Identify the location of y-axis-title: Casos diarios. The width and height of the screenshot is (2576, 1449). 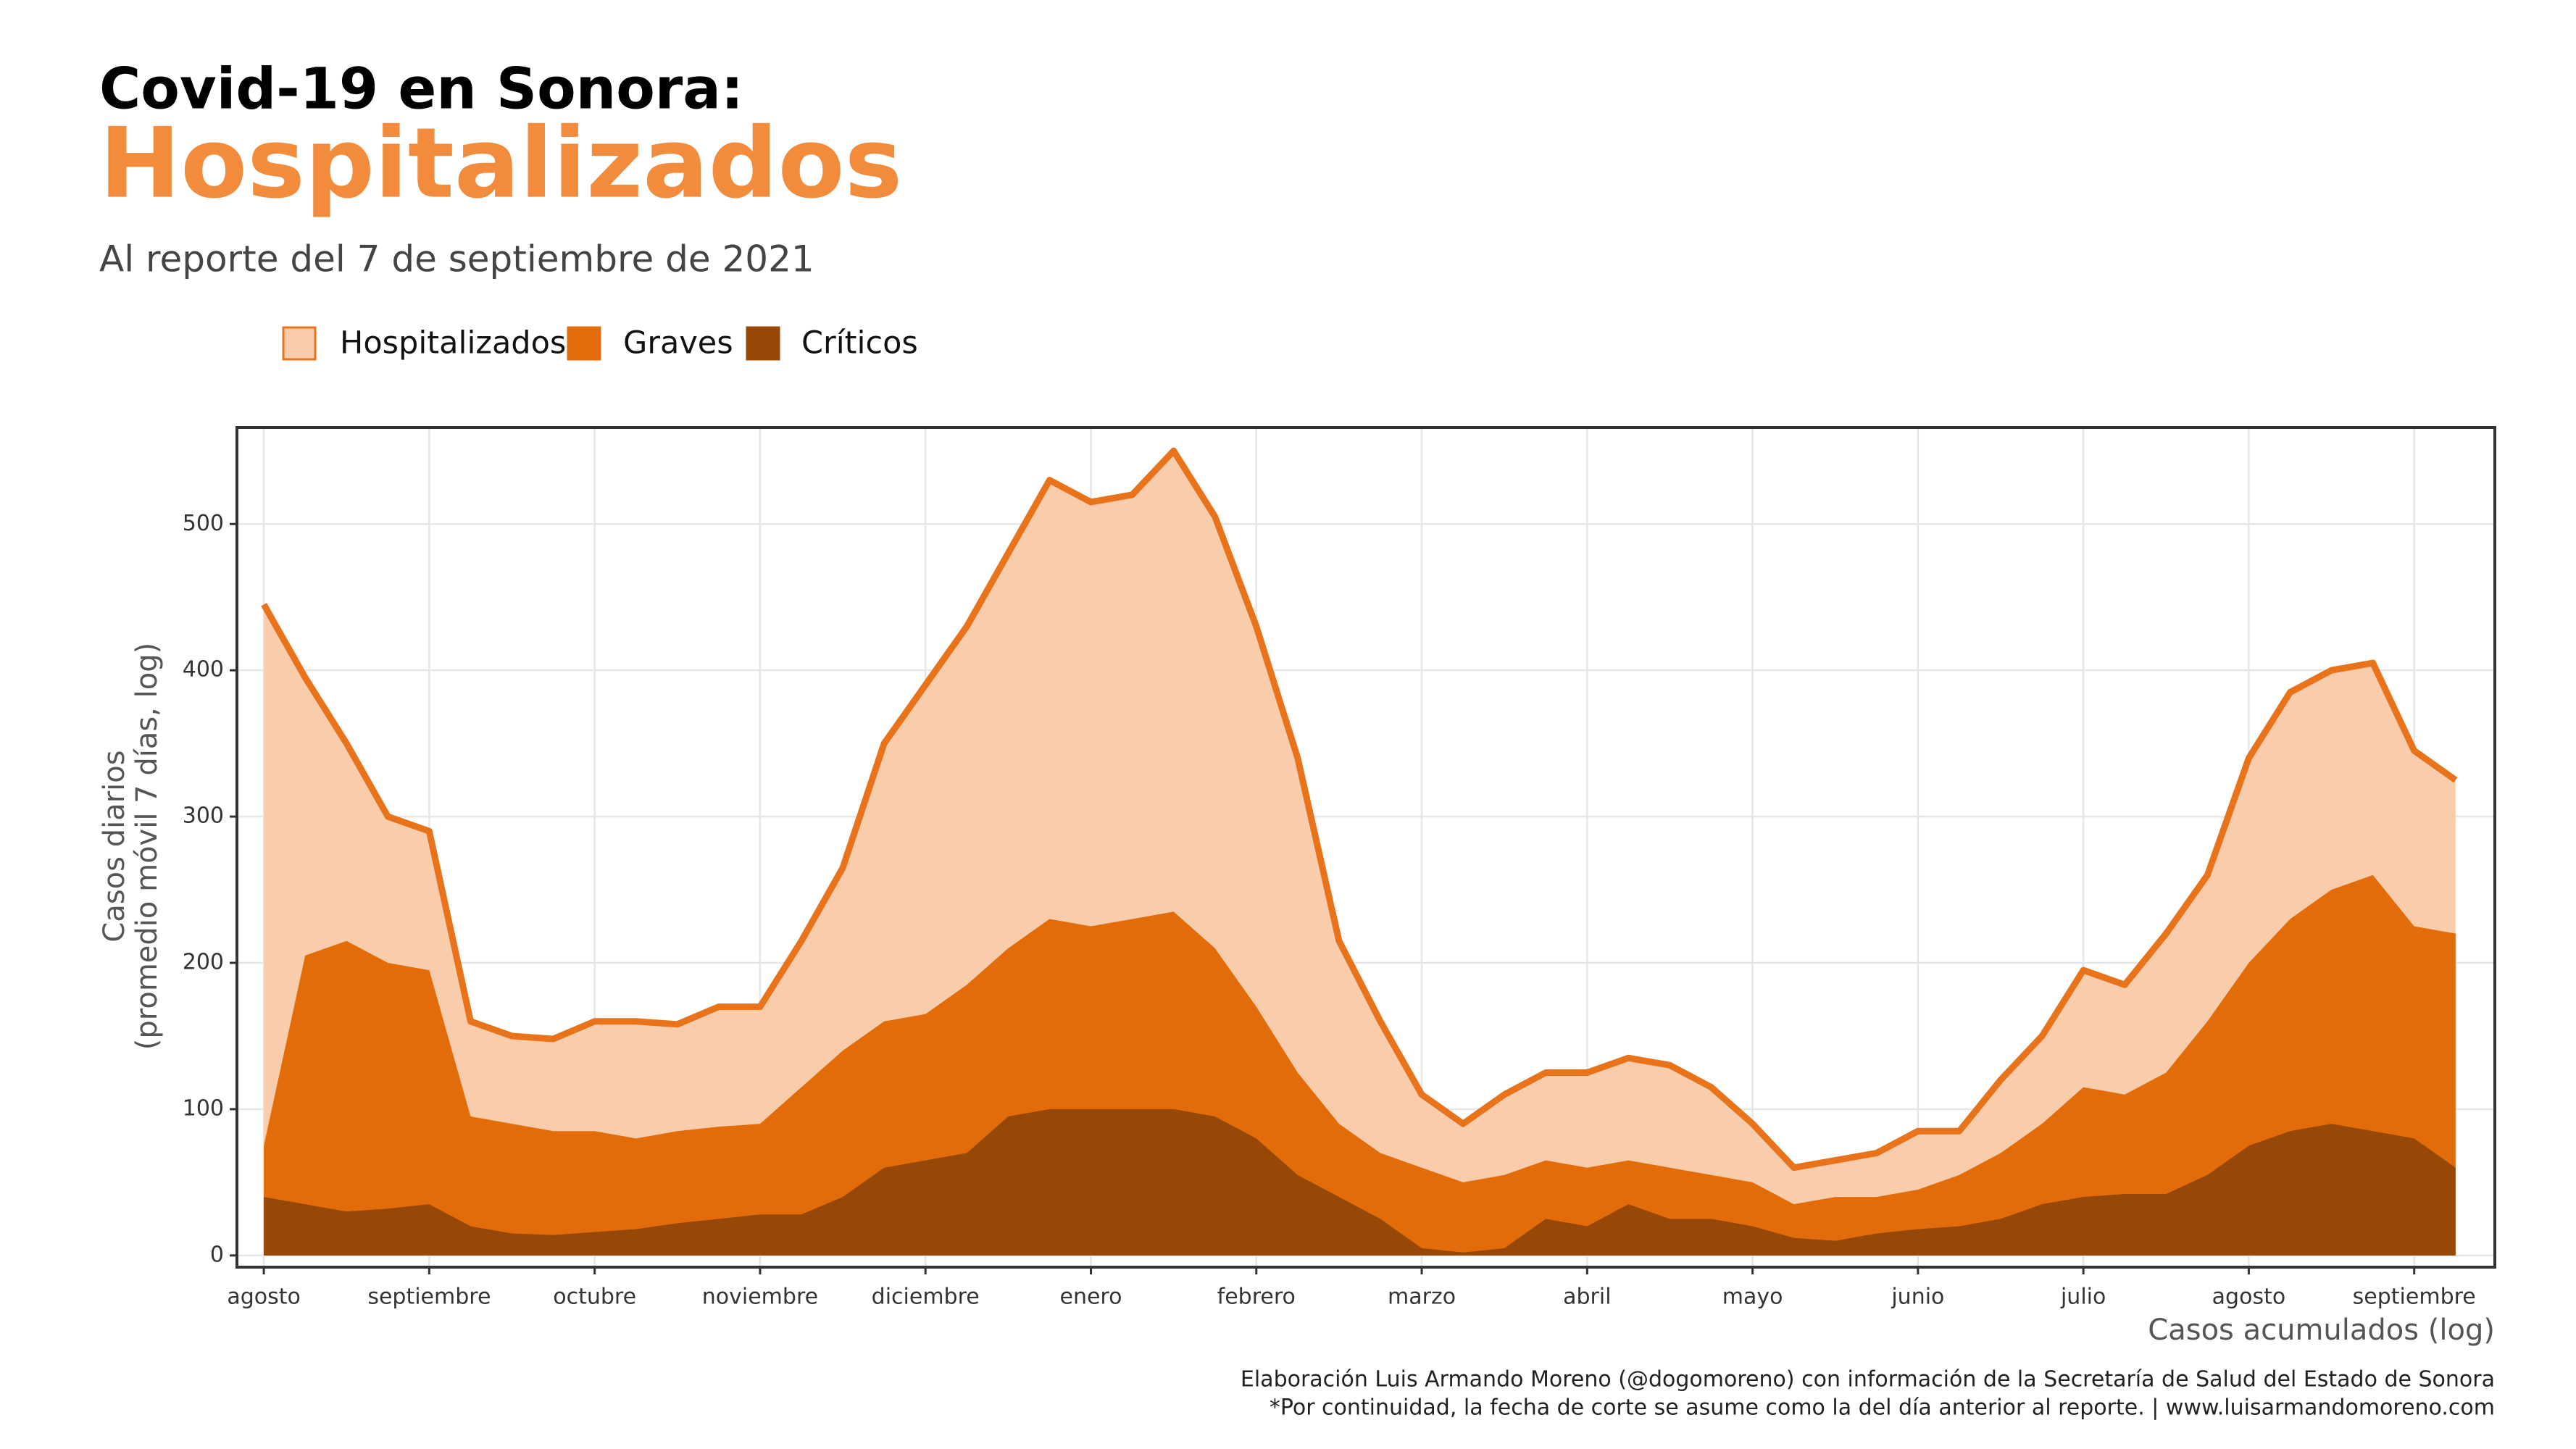
(114, 846).